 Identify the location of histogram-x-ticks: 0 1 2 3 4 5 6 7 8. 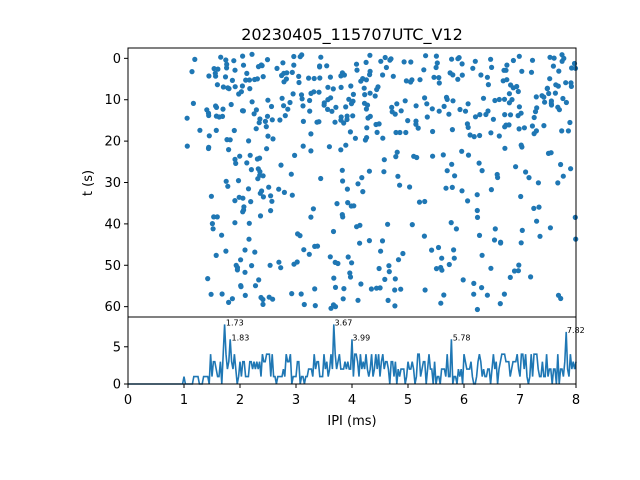
(352, 396).